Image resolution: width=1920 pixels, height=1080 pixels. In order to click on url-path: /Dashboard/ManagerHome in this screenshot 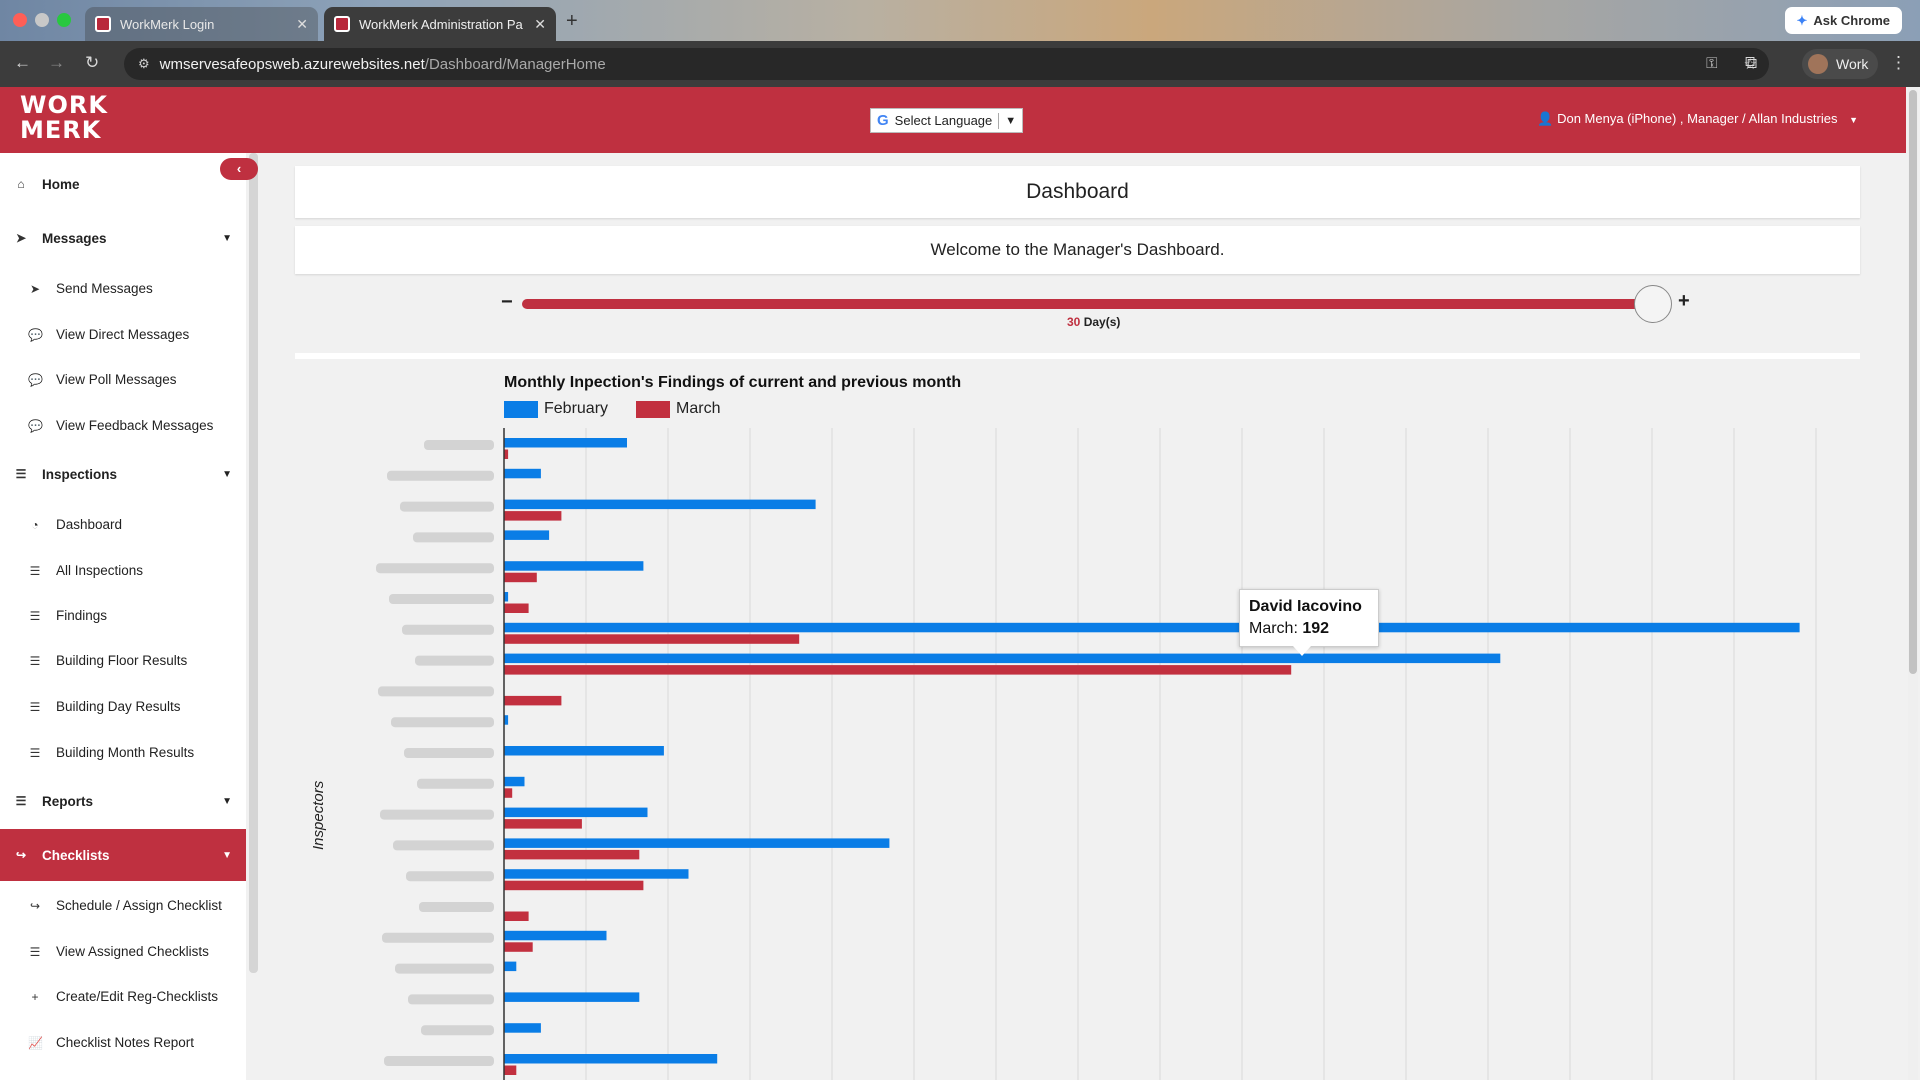, I will do `click(515, 64)`.